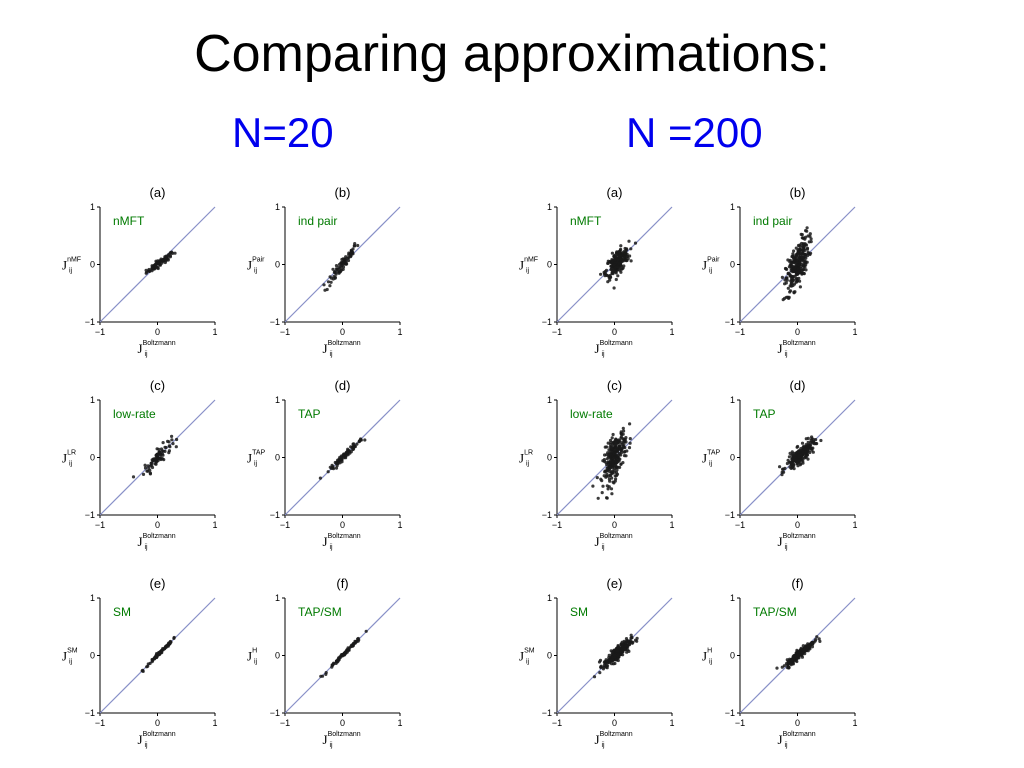  Describe the element at coordinates (586, 221) in the screenshot. I see `method-label: nMFT` at that location.